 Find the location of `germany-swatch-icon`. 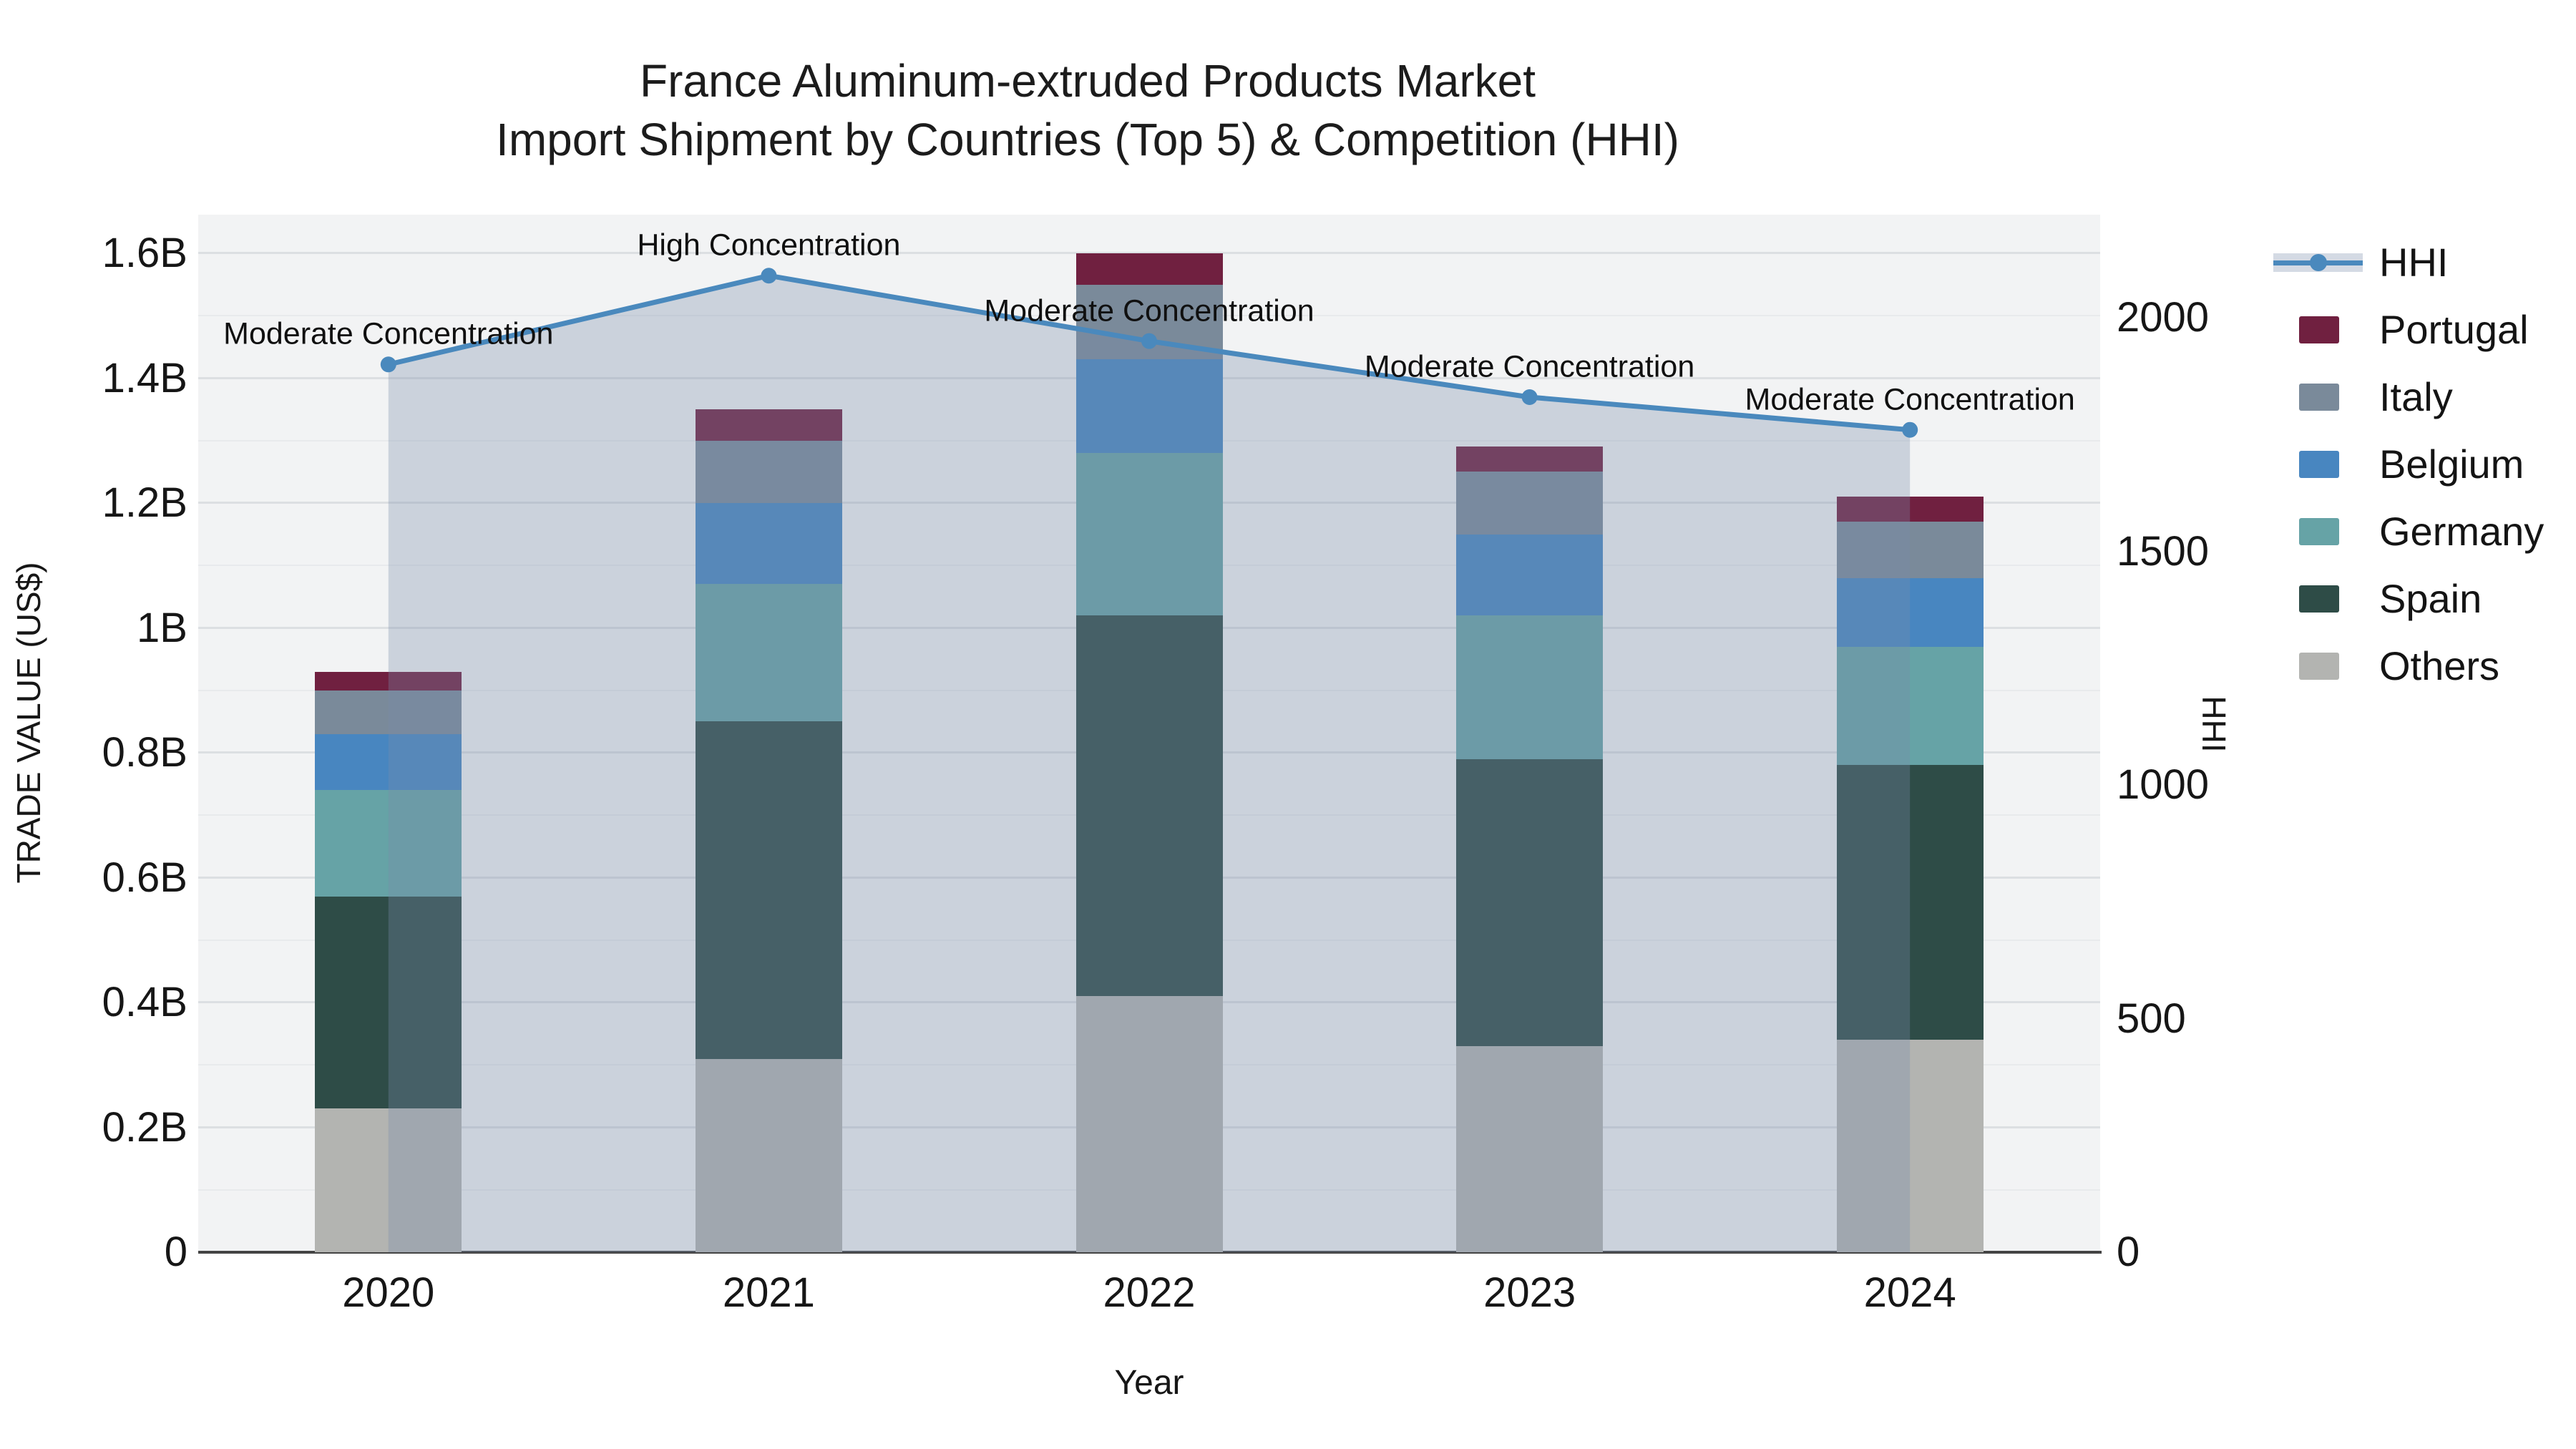

germany-swatch-icon is located at coordinates (2319, 531).